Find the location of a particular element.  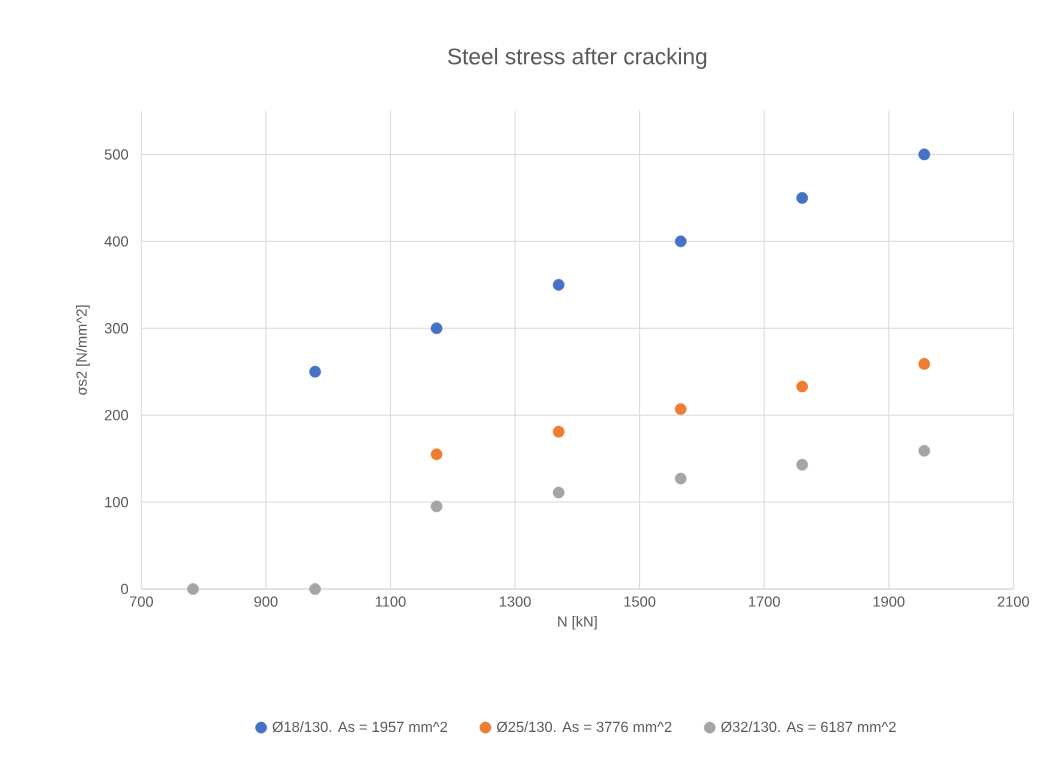

legend-label: Ø18/130. As = 1957 mm^2 is located at coordinates (360, 727).